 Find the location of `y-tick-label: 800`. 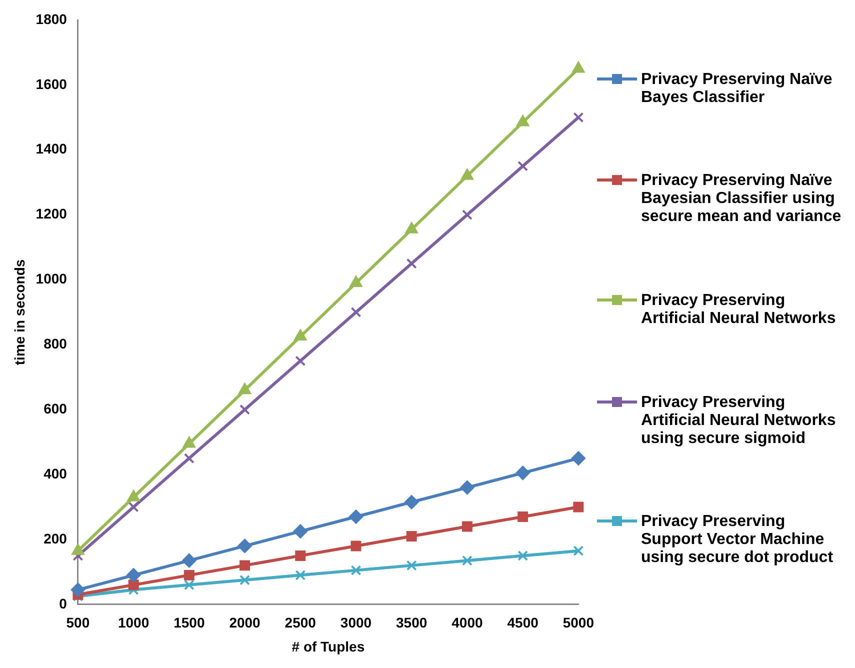

y-tick-label: 800 is located at coordinates (56, 344).